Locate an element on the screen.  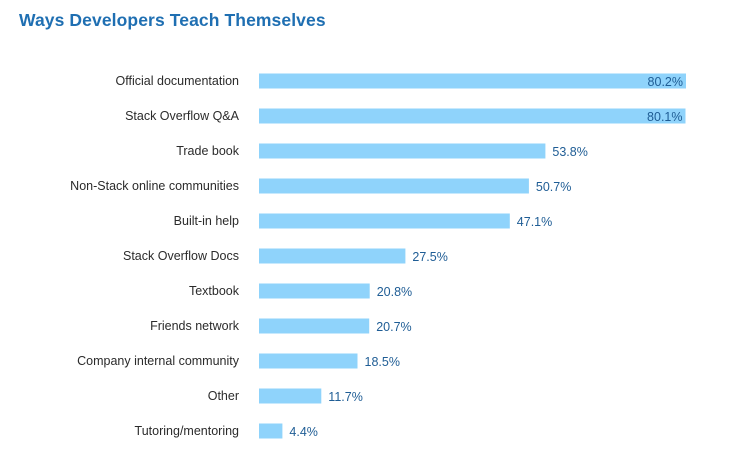
category-label: Built-in help is located at coordinates (206, 221).